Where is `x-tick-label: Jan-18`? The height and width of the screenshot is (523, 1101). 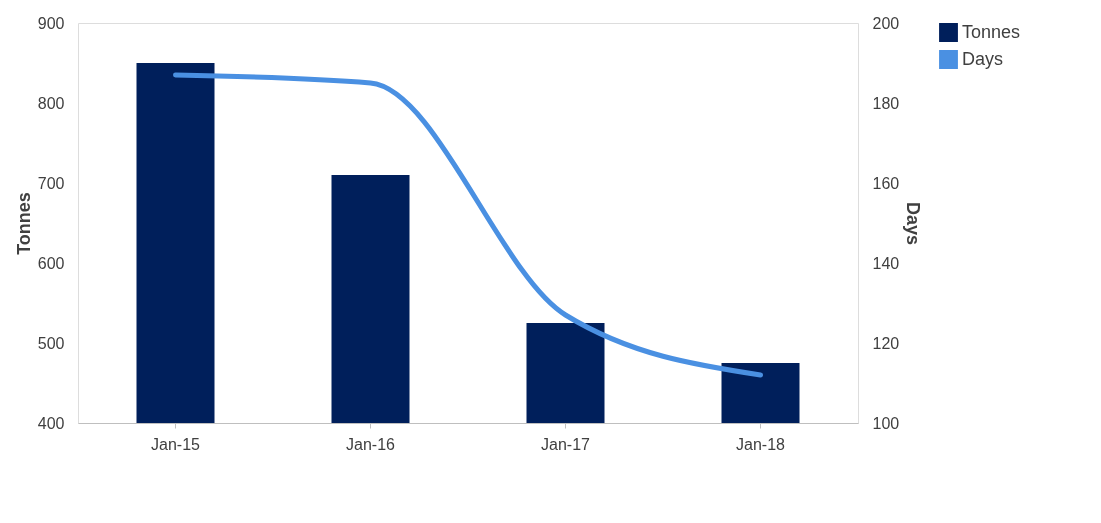 x-tick-label: Jan-18 is located at coordinates (761, 444).